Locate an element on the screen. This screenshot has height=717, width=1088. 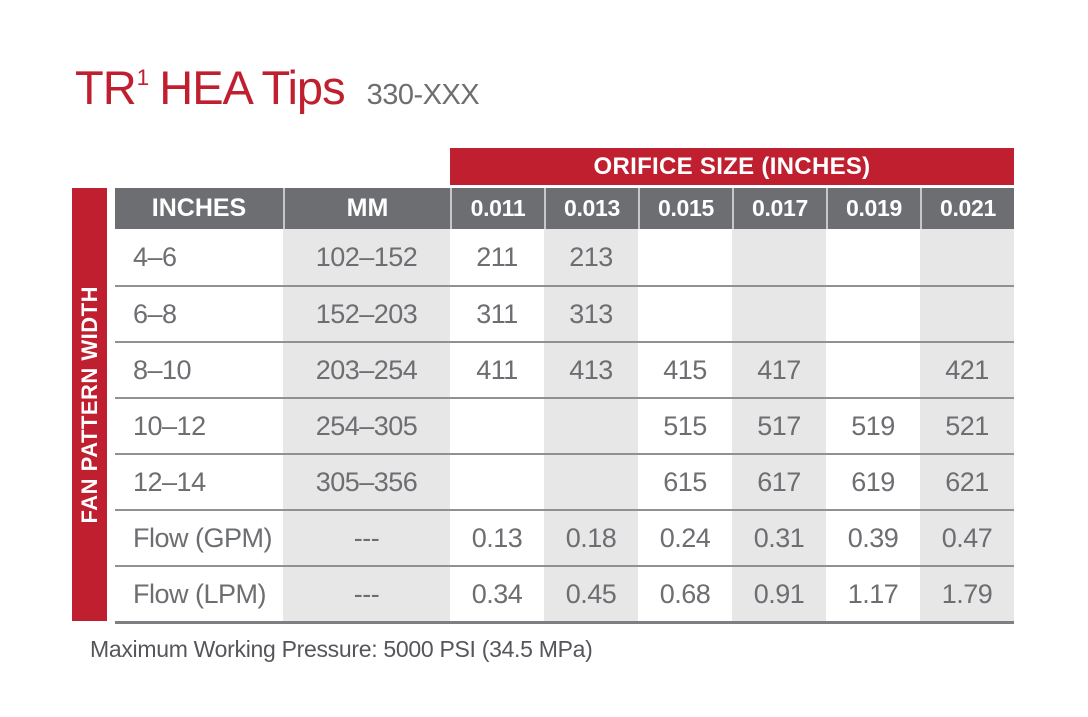
cell-orifice-0017: 0.91 is located at coordinates (779, 593).